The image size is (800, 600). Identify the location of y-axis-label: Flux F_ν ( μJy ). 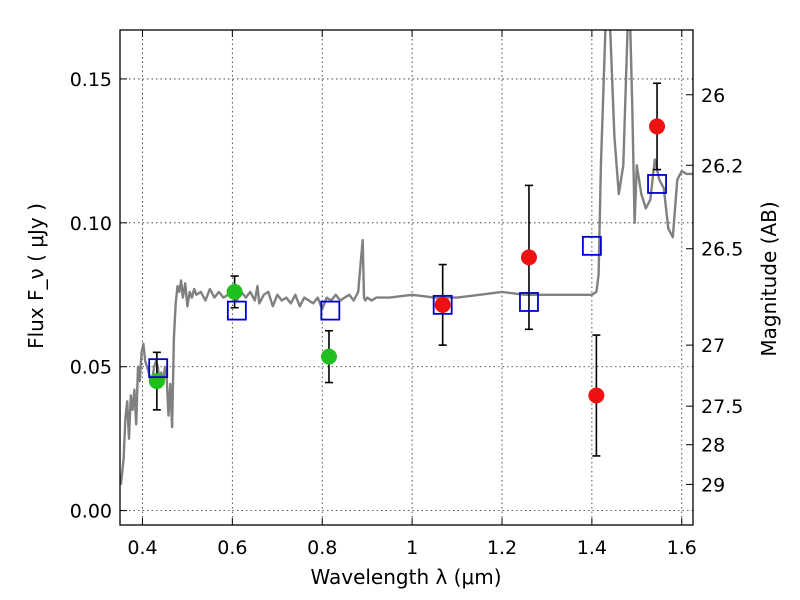
(36, 276).